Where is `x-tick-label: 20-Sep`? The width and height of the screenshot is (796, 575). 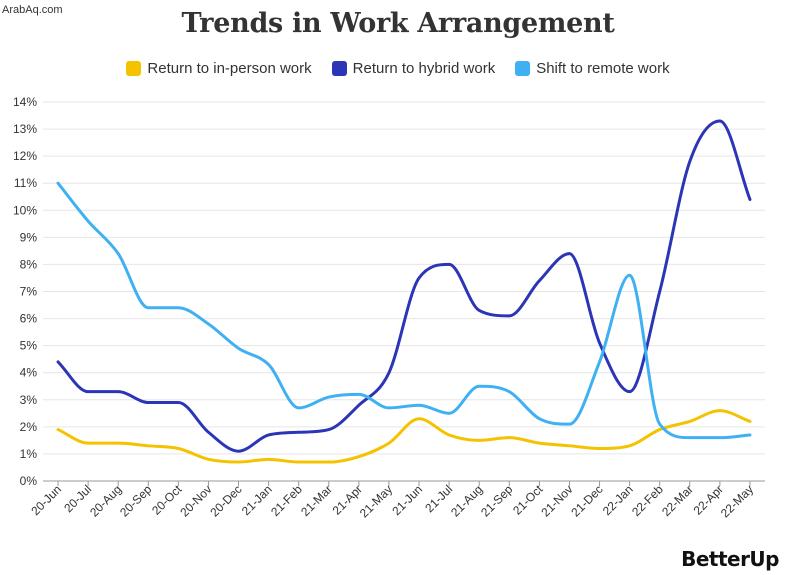
x-tick-label: 20-Sep is located at coordinates (135, 500).